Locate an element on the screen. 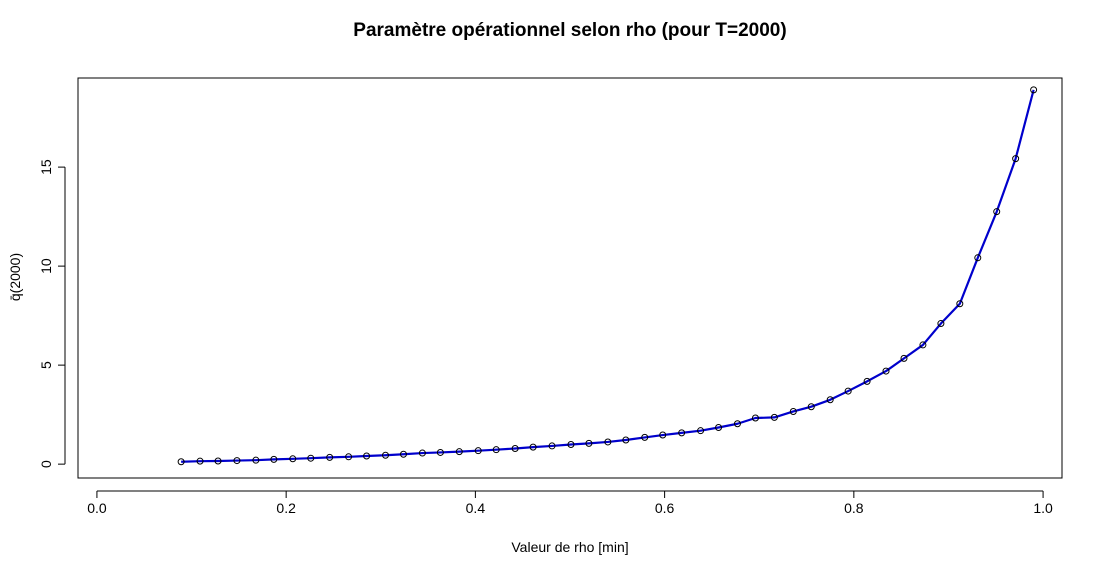 The image size is (1102, 575). y-tick-label: 5 is located at coordinates (46, 365).